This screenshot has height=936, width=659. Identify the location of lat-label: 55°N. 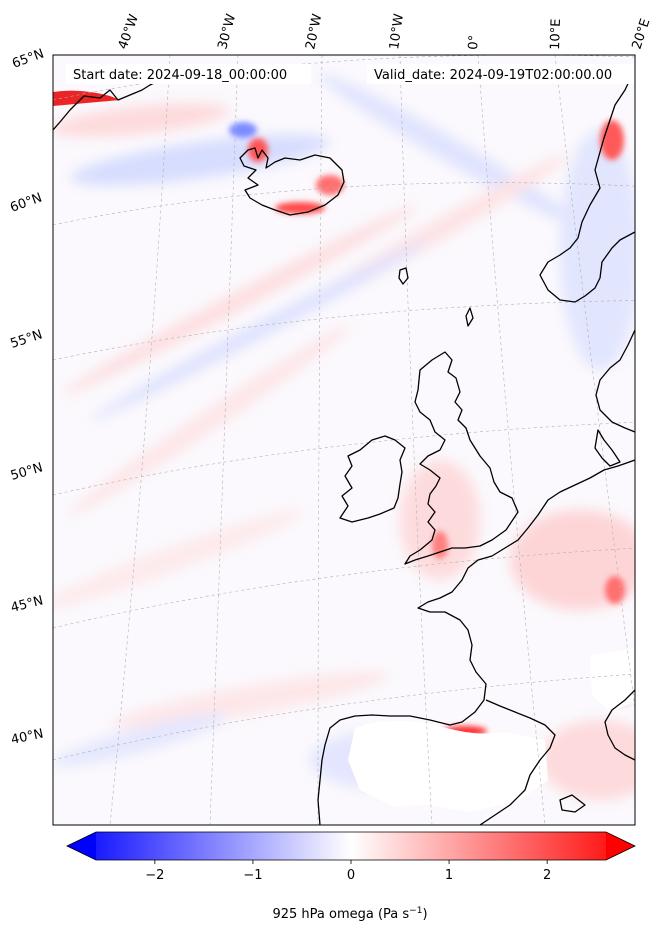
(27, 339).